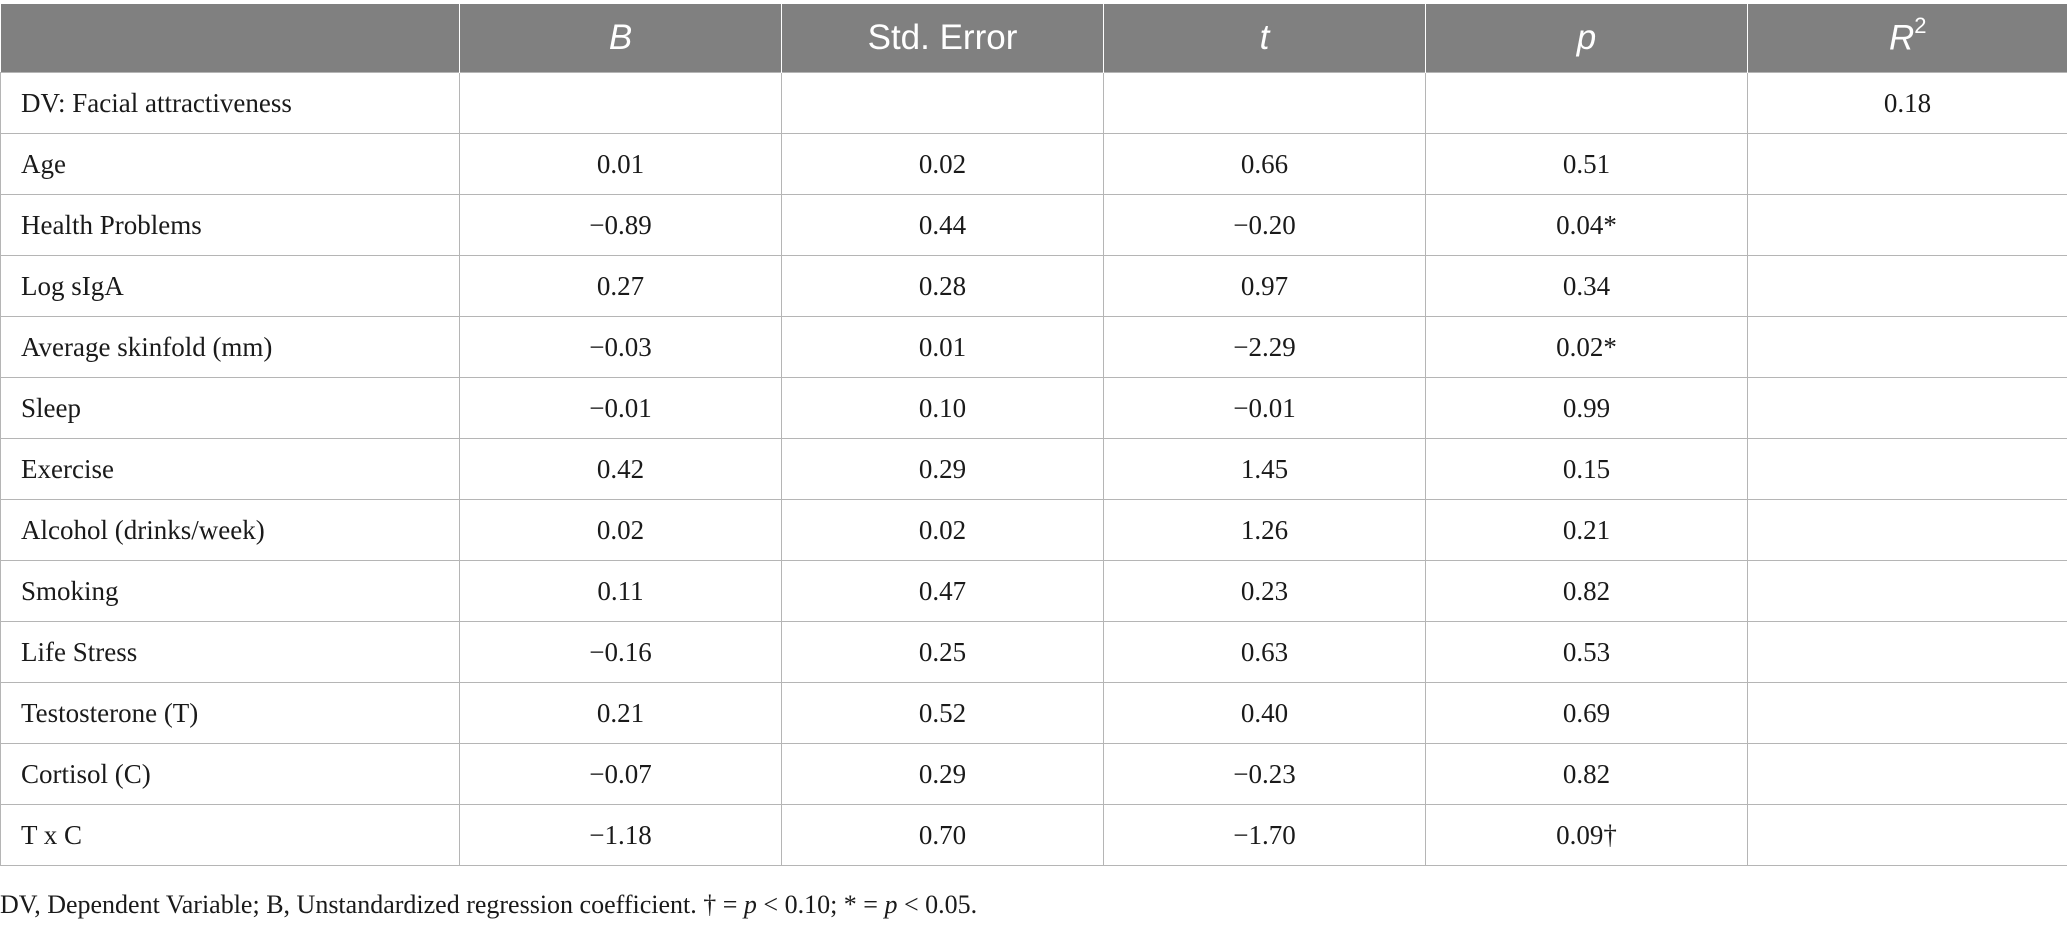  I want to click on t-cell: 0.40, so click(1264, 713).